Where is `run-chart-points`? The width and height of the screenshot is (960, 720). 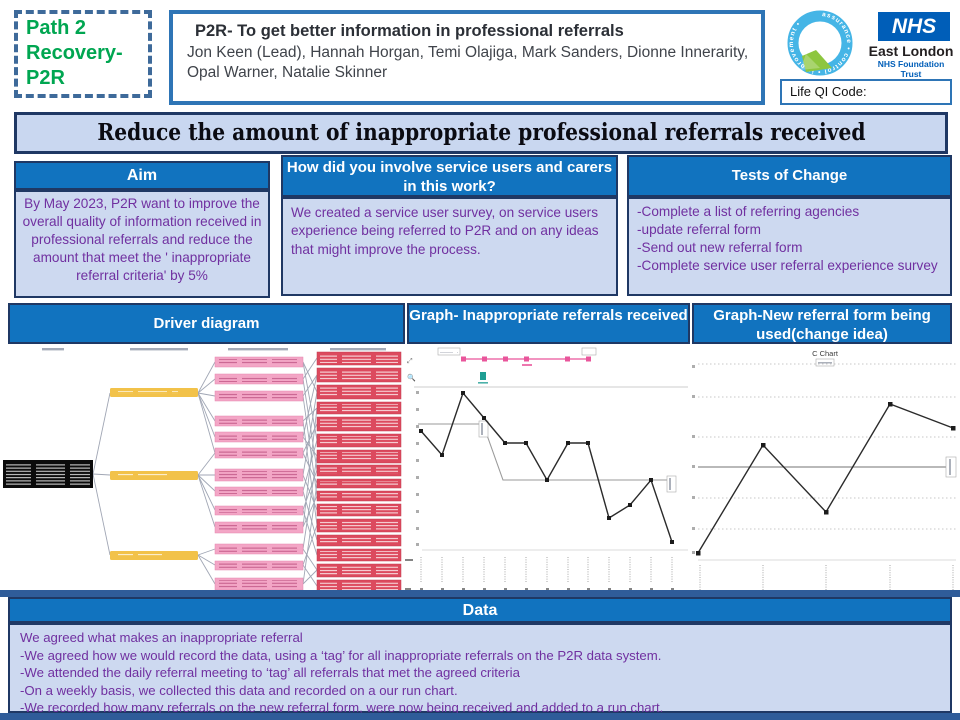 run-chart-points is located at coordinates (546, 467).